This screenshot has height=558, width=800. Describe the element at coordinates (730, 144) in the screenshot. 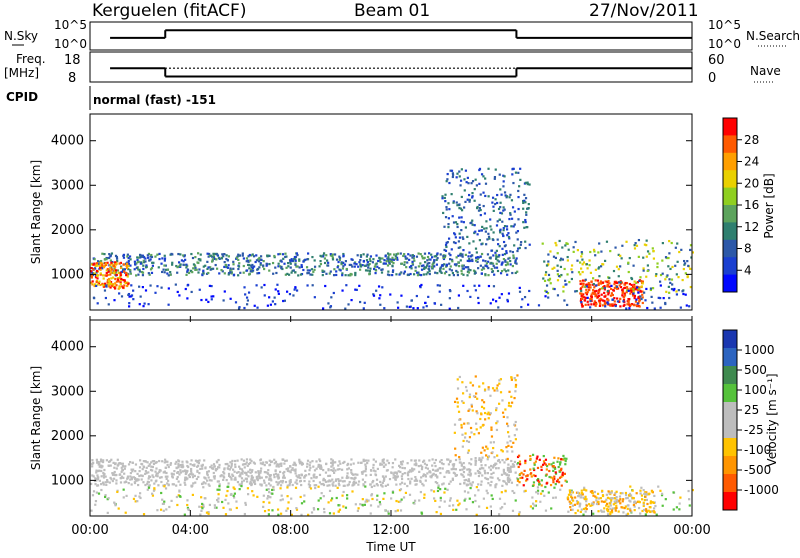

I see `power-colorbar-swatch` at that location.